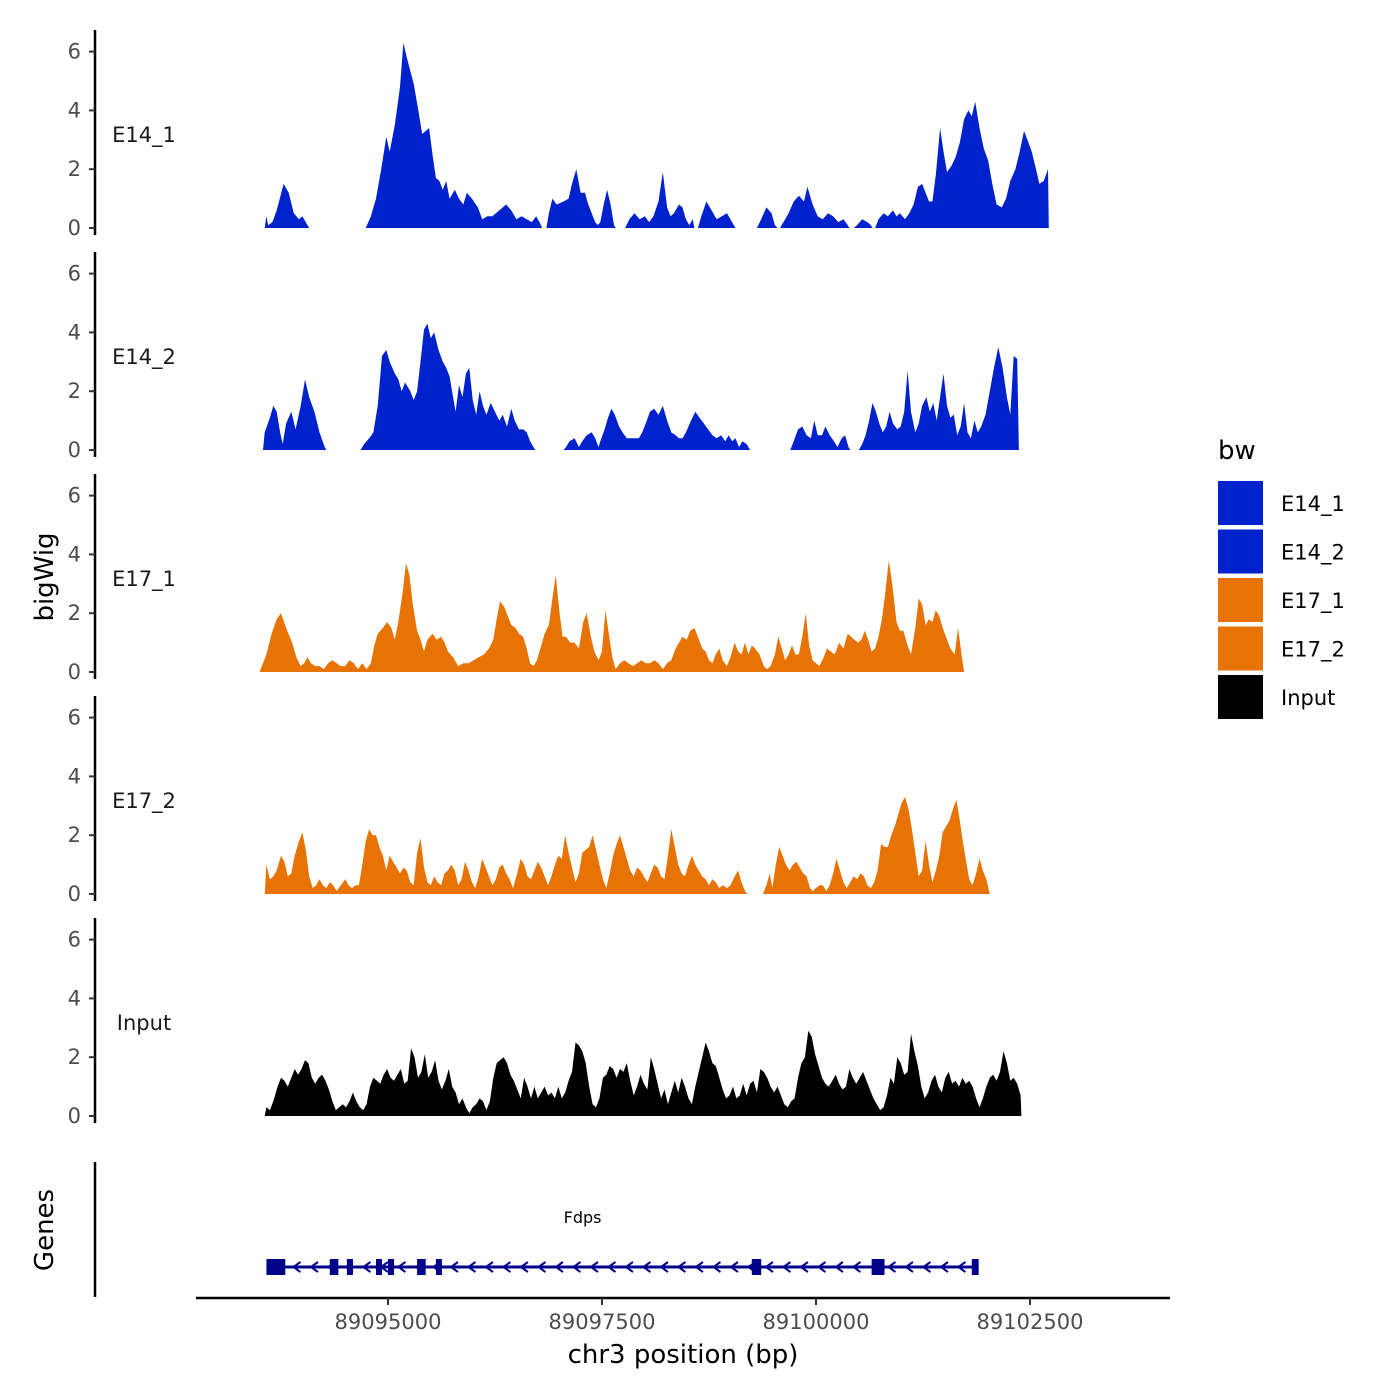 This screenshot has height=1400, width=1400. I want to click on gene-track: Fdps, so click(622, 1241).